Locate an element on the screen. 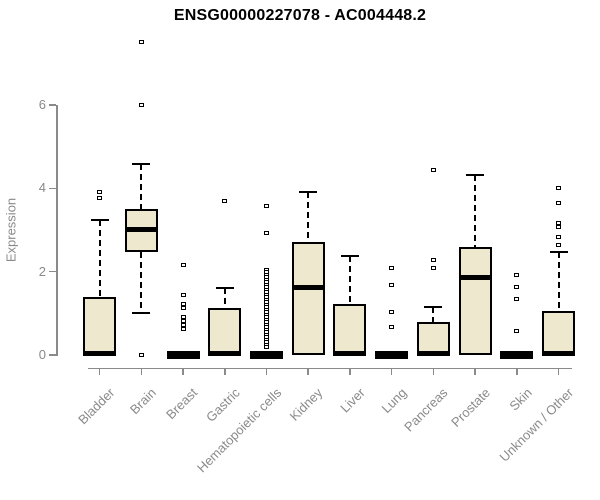 The height and width of the screenshot is (500, 600). x-tick-label: Unknown / Other is located at coordinates (536, 425).